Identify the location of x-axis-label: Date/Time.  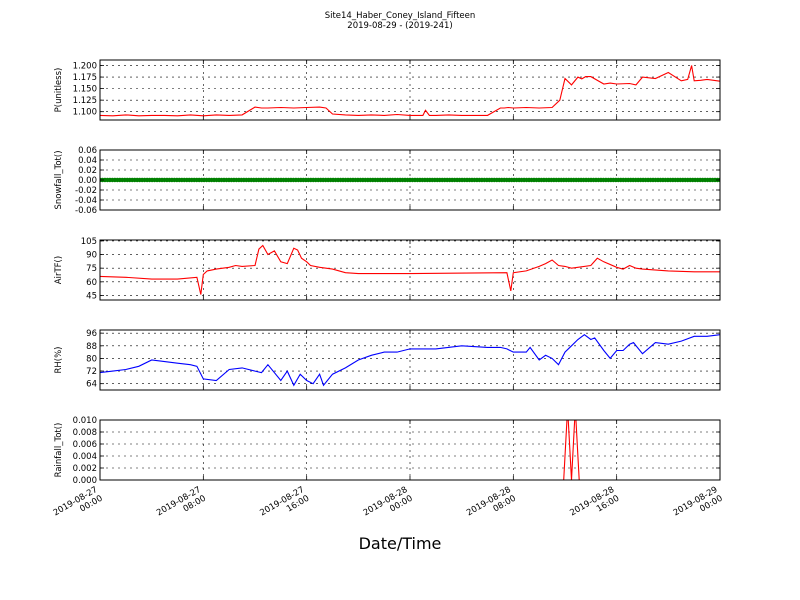
(400, 543).